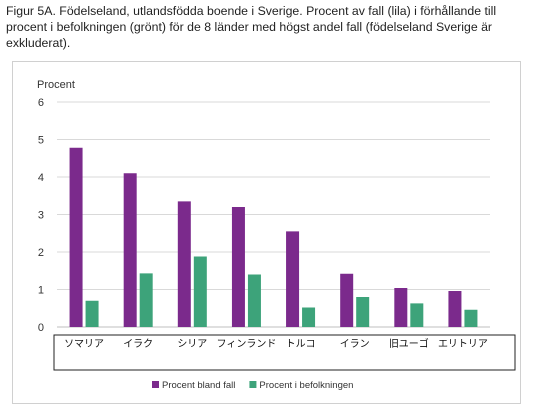 The image size is (535, 420). What do you see at coordinates (41, 178) in the screenshot?
I see `y-tick-label: 4` at bounding box center [41, 178].